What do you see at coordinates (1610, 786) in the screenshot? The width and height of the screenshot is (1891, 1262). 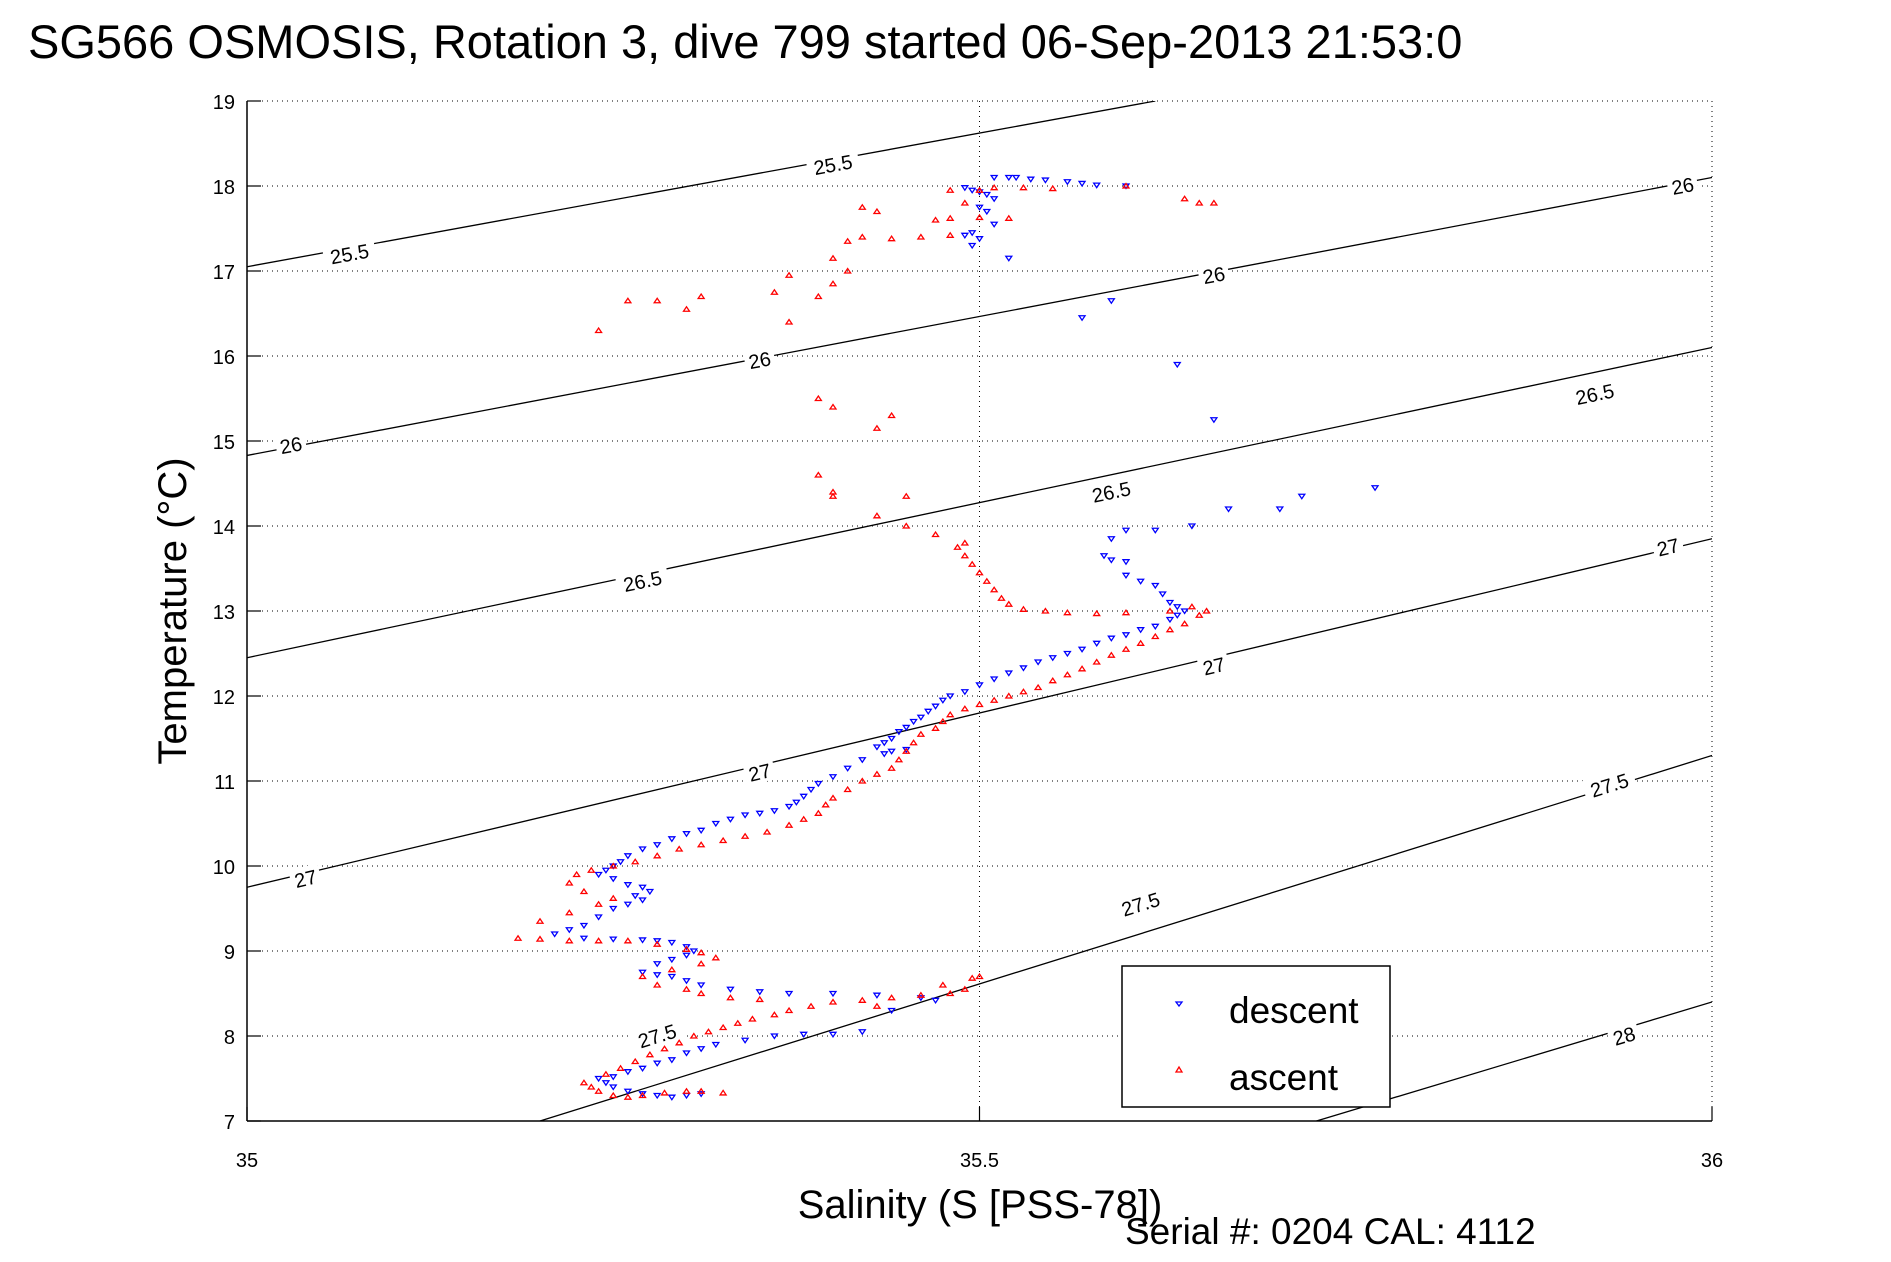 I see `contour-label-text: 27.5` at bounding box center [1610, 786].